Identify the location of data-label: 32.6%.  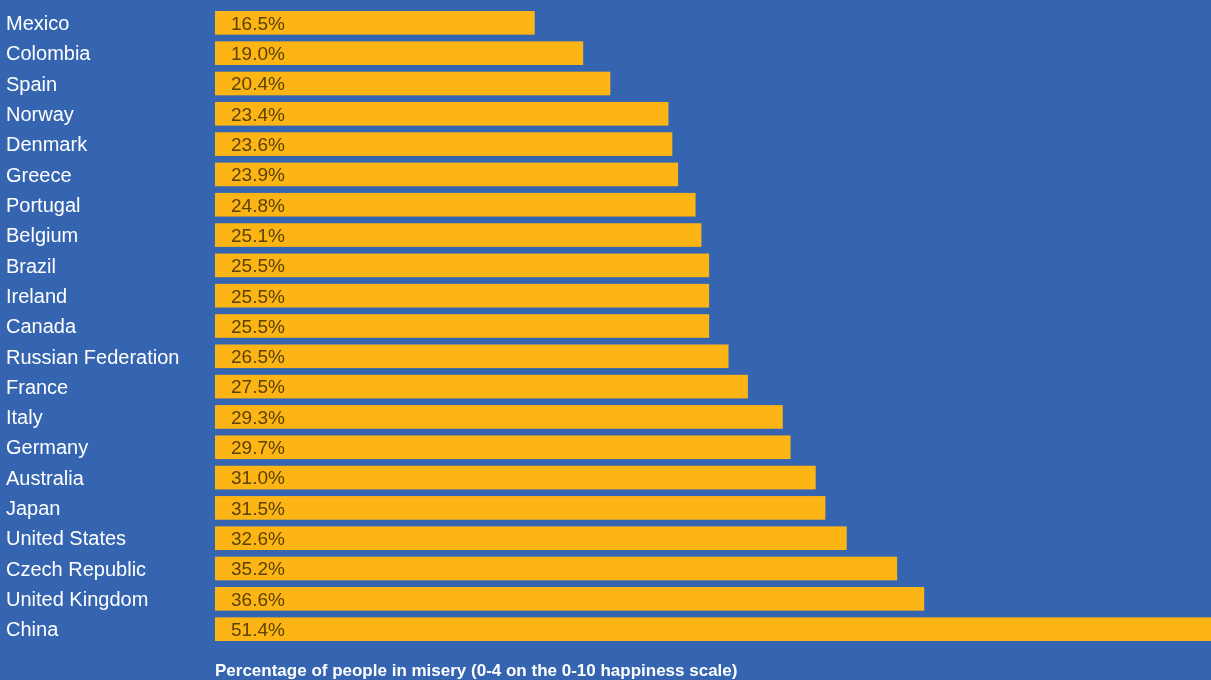
(258, 539).